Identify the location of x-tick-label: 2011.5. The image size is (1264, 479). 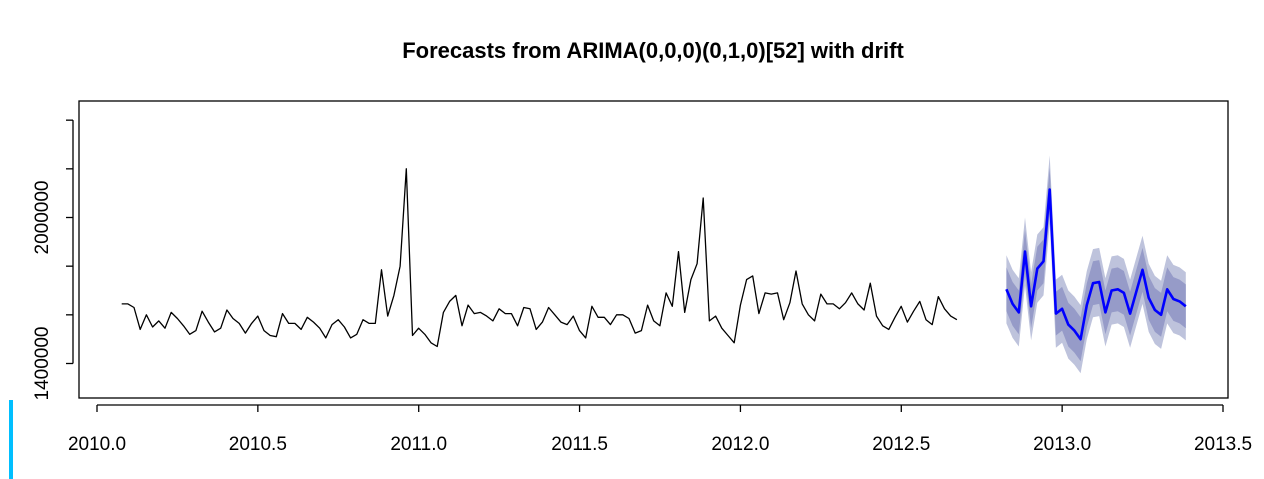
(579, 444).